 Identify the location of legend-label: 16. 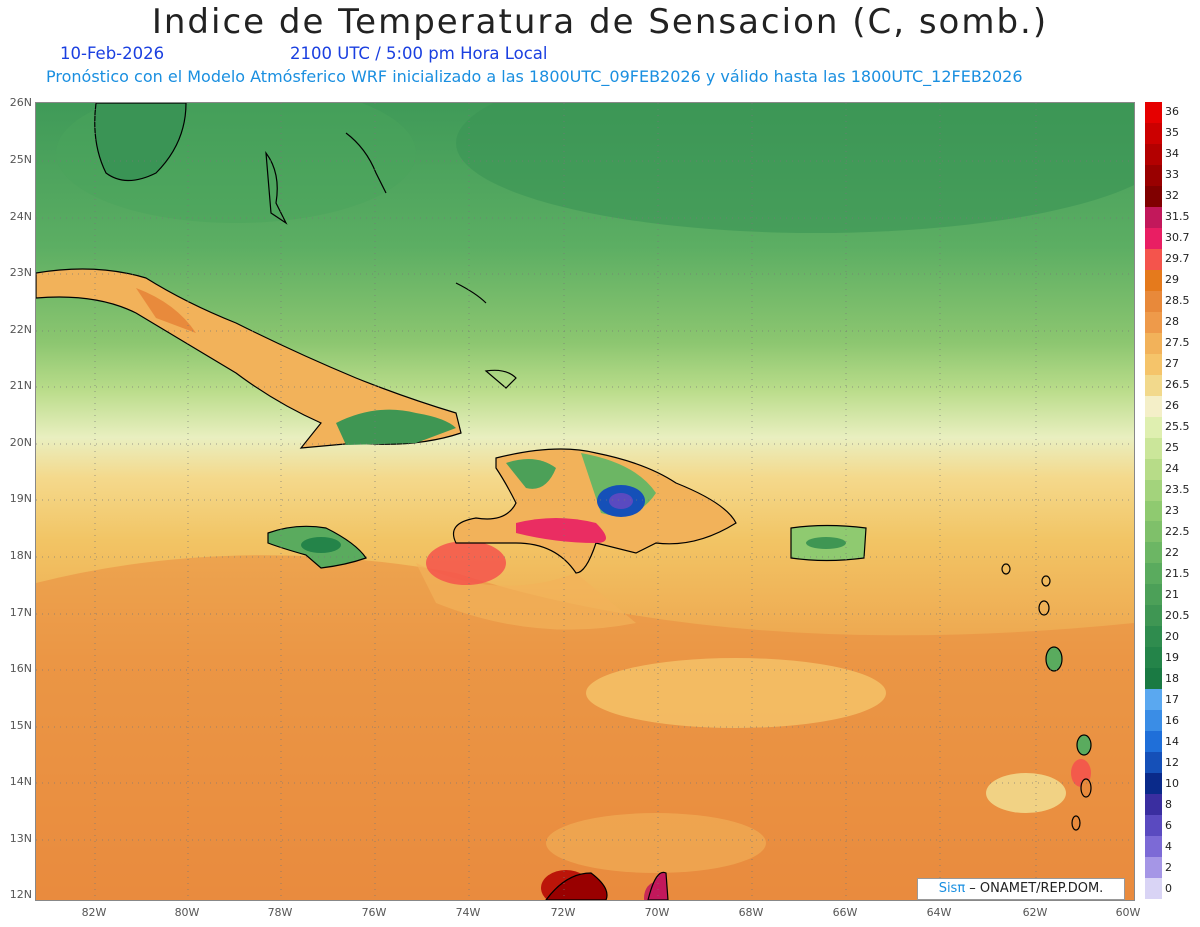
(1172, 720).